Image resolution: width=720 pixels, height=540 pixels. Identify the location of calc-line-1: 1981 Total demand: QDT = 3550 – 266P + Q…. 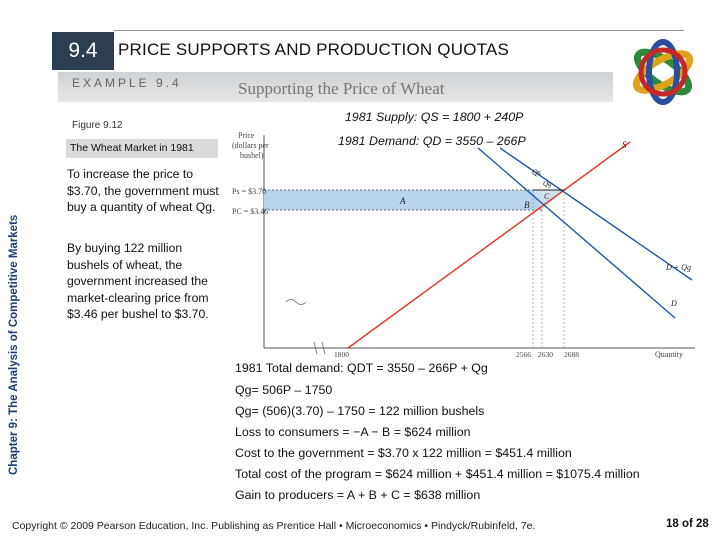
(361, 368).